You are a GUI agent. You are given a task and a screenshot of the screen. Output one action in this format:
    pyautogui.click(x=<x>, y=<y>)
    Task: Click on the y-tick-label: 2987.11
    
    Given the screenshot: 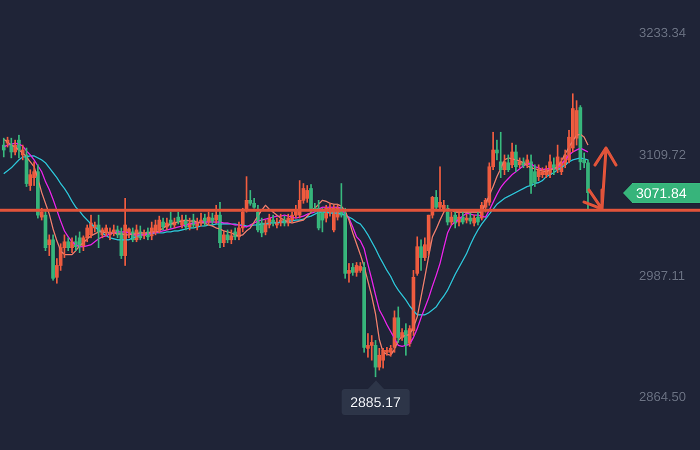 What is the action you would take?
    pyautogui.click(x=662, y=275)
    